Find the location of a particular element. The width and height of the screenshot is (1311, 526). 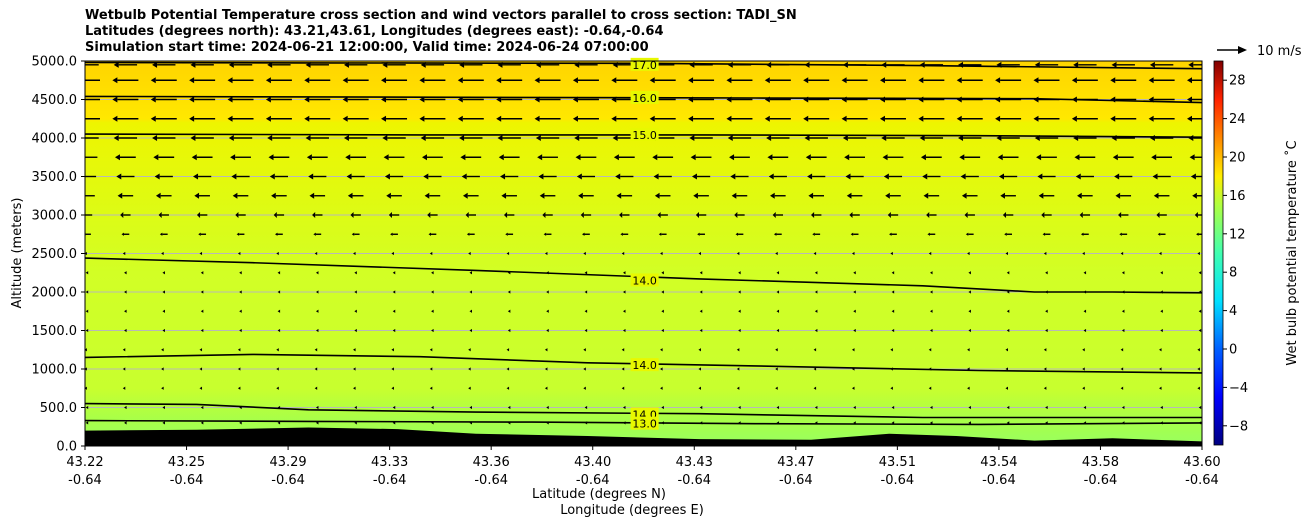

x-tick-label-lat: 43.54 is located at coordinates (998, 462).